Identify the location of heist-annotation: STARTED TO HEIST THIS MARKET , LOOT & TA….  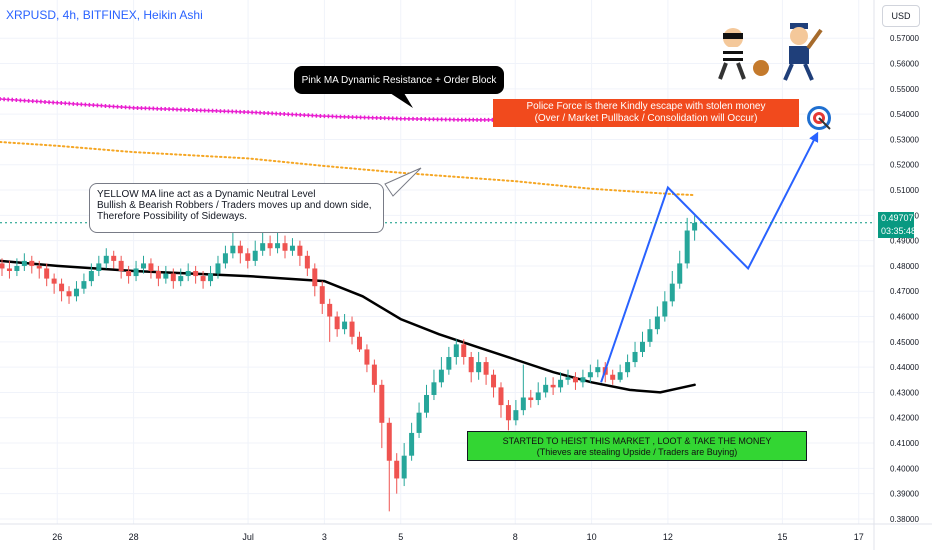
(637, 446).